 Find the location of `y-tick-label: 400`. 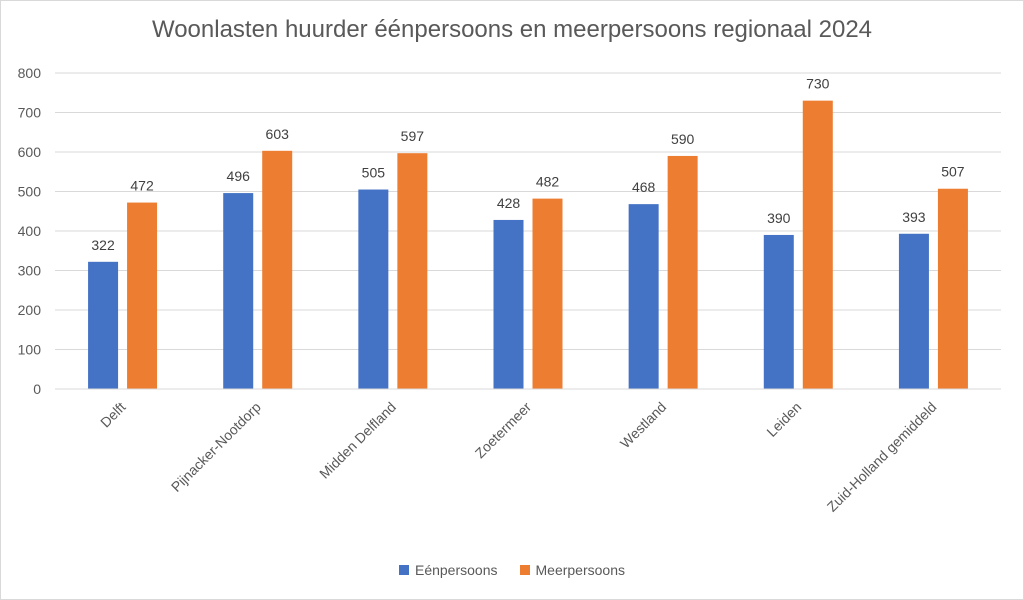

y-tick-label: 400 is located at coordinates (30, 231).